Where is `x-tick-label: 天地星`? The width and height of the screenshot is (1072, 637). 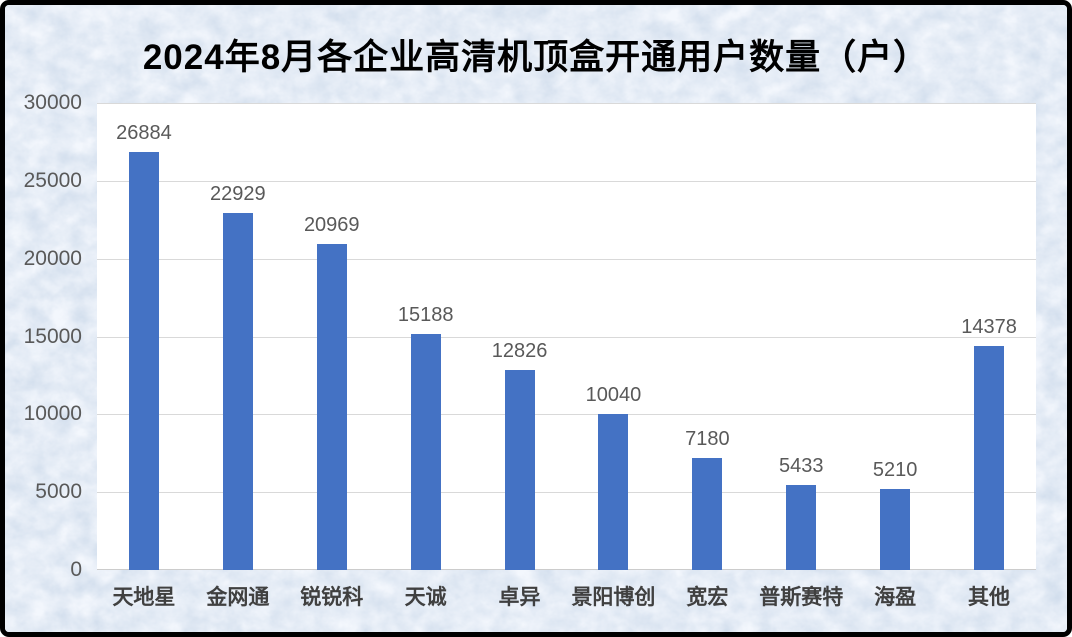
x-tick-label: 天地星 is located at coordinates (144, 597).